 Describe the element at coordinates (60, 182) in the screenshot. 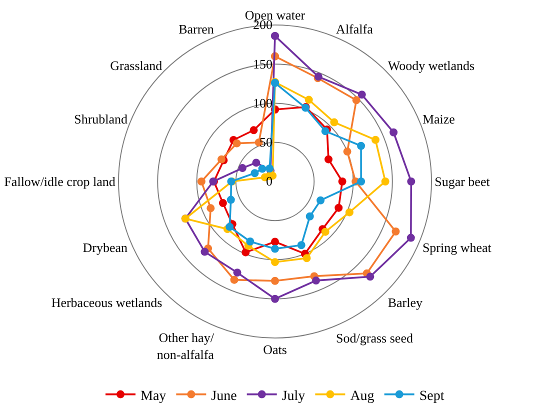

I see `spoke-label: Fallow/idle crop land` at that location.